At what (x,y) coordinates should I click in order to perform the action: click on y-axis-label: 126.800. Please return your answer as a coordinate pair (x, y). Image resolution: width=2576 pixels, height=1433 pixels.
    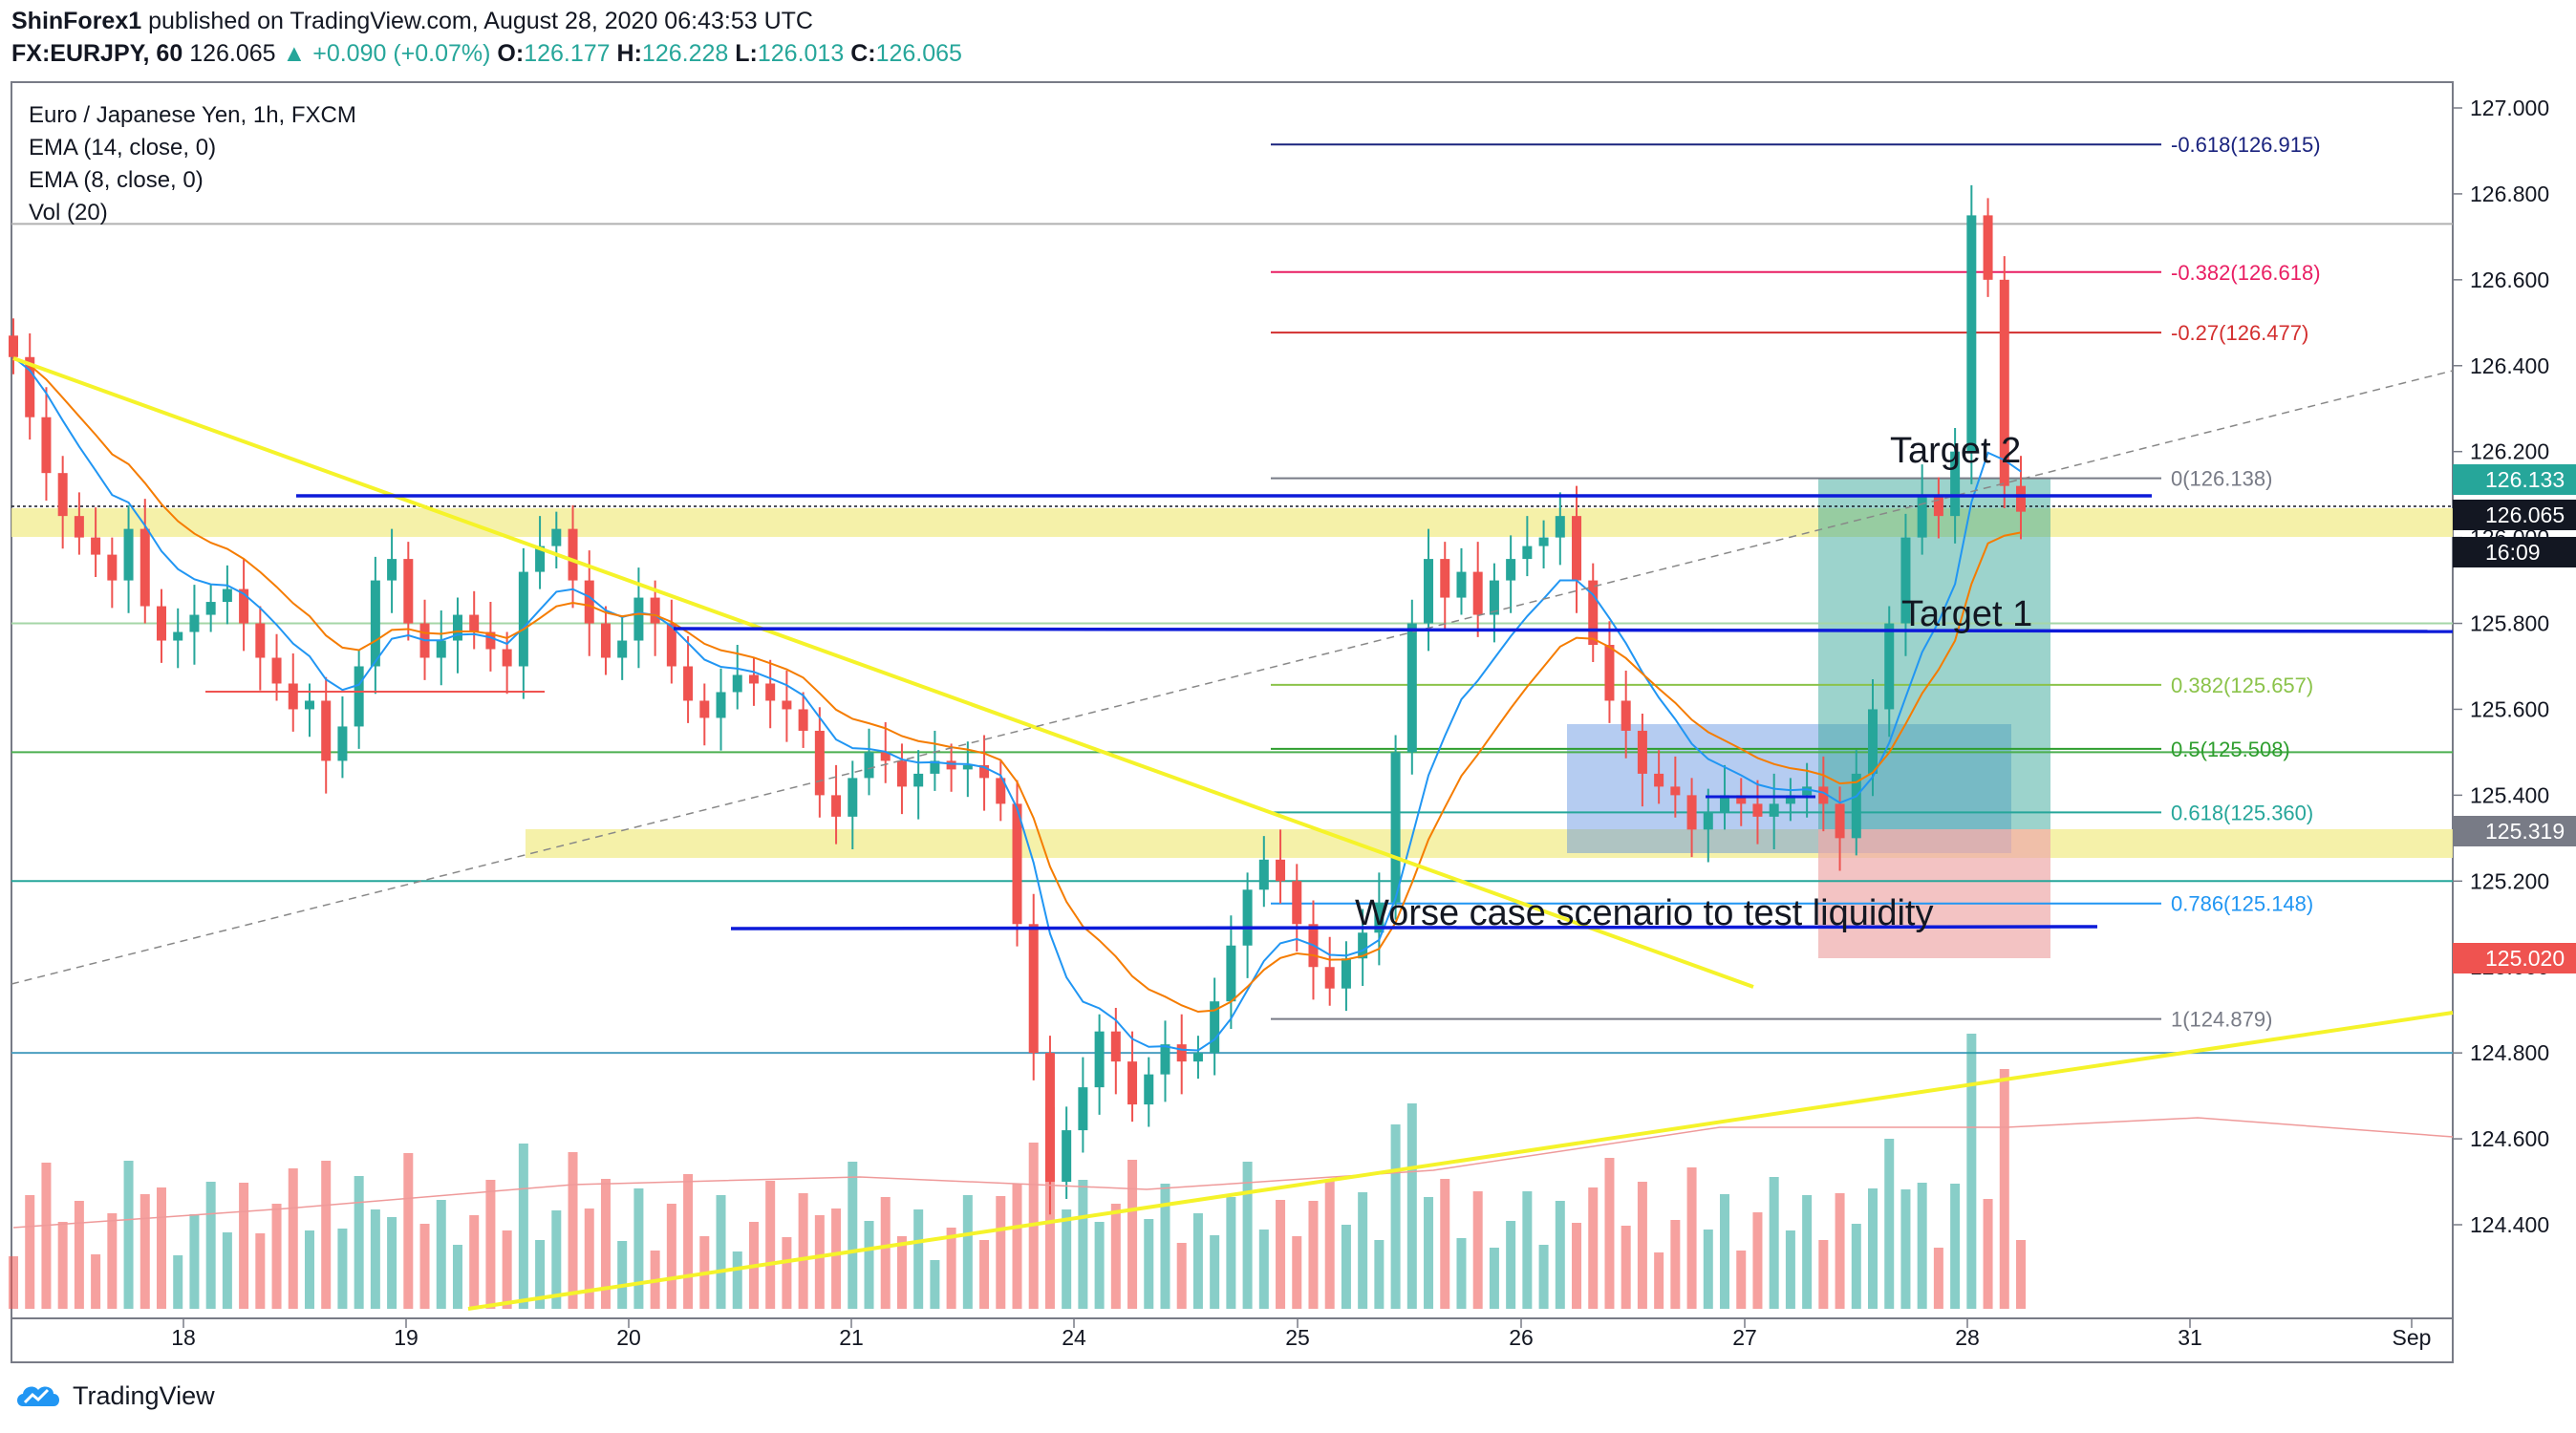
    Looking at the image, I should click on (2509, 194).